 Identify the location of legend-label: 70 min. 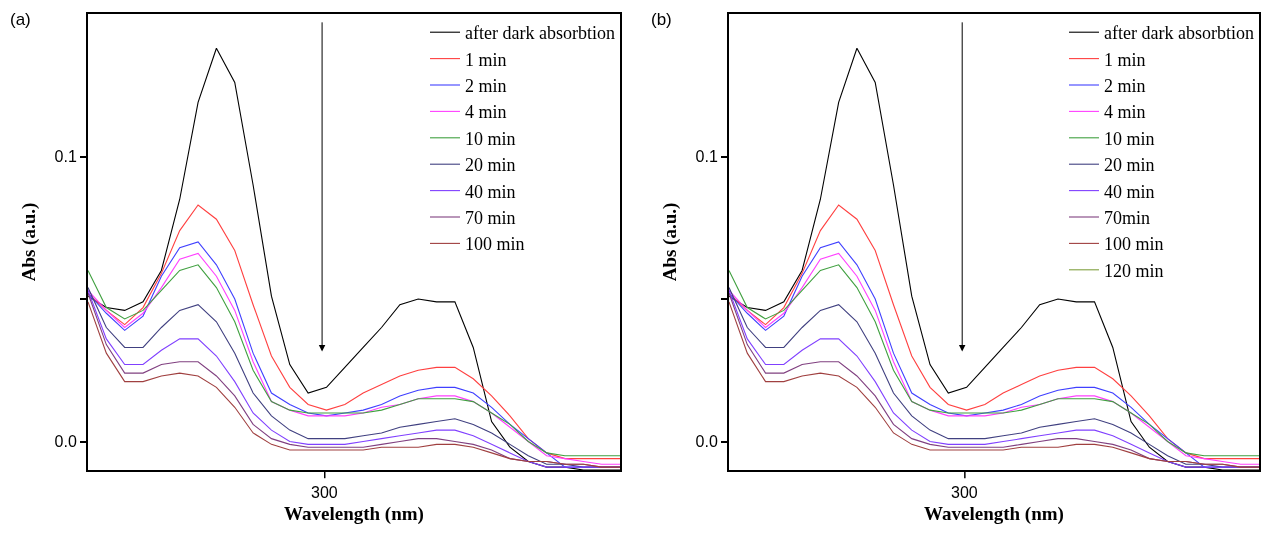
(490, 218).